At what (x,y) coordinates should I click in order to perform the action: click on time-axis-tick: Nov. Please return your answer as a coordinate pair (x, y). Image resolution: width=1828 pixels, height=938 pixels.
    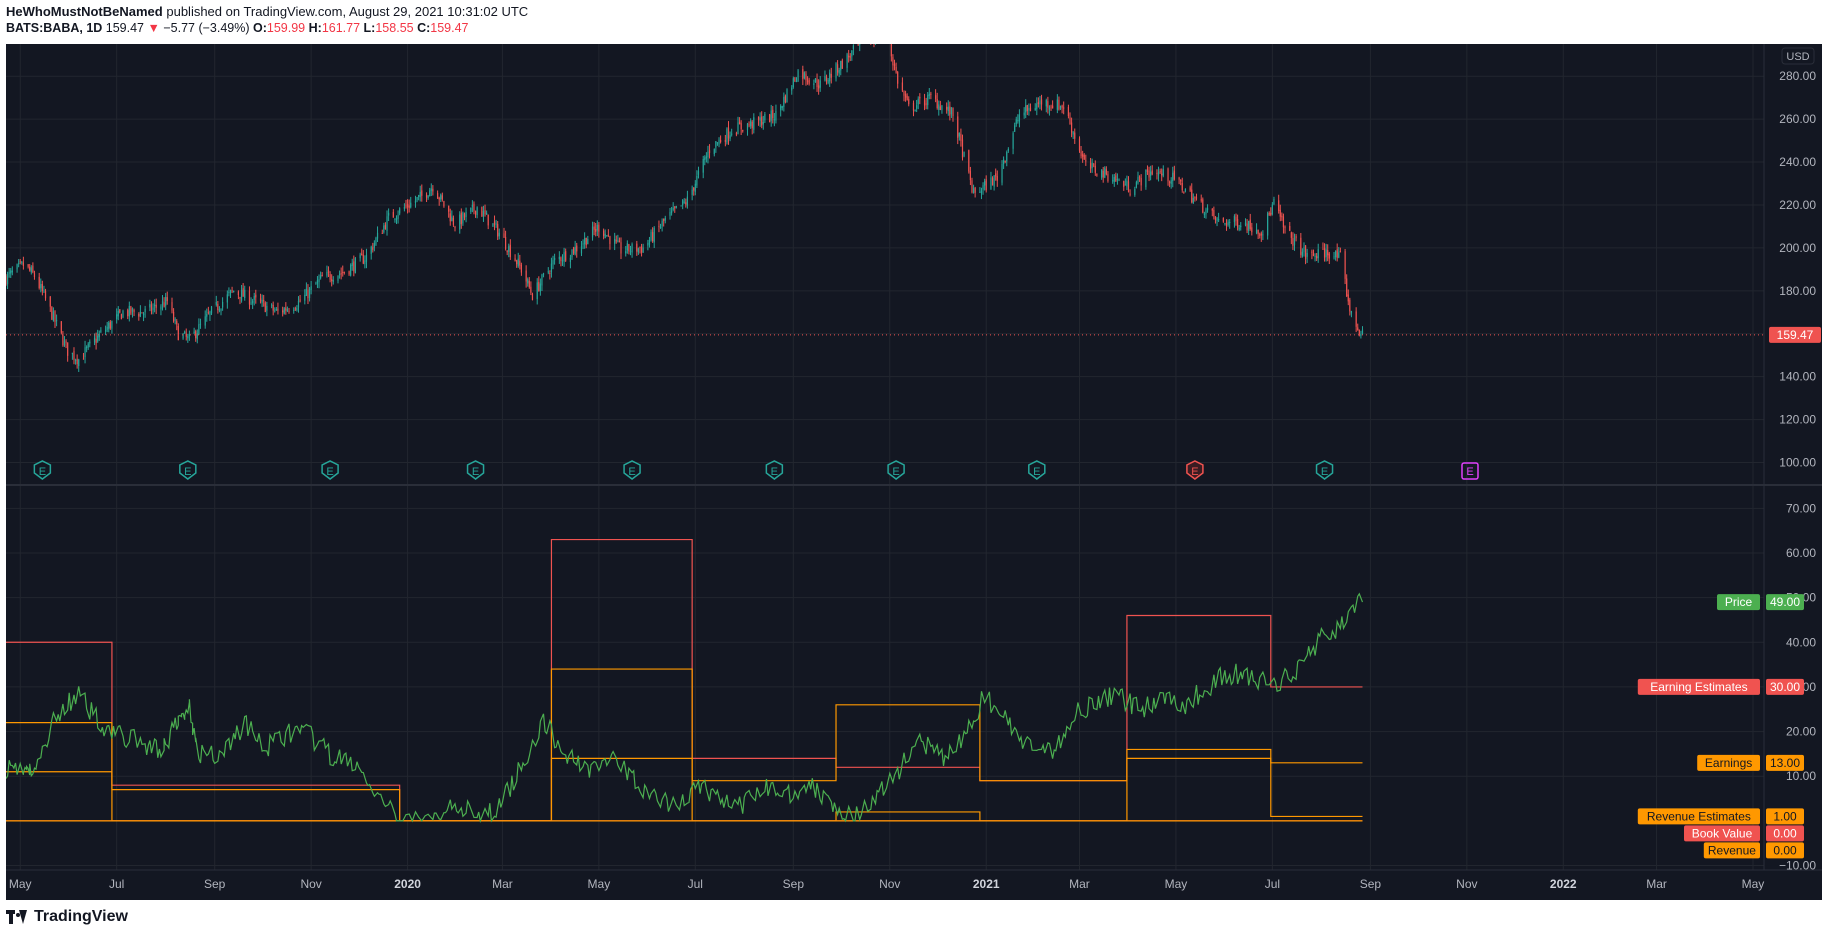
    Looking at the image, I should click on (889, 884).